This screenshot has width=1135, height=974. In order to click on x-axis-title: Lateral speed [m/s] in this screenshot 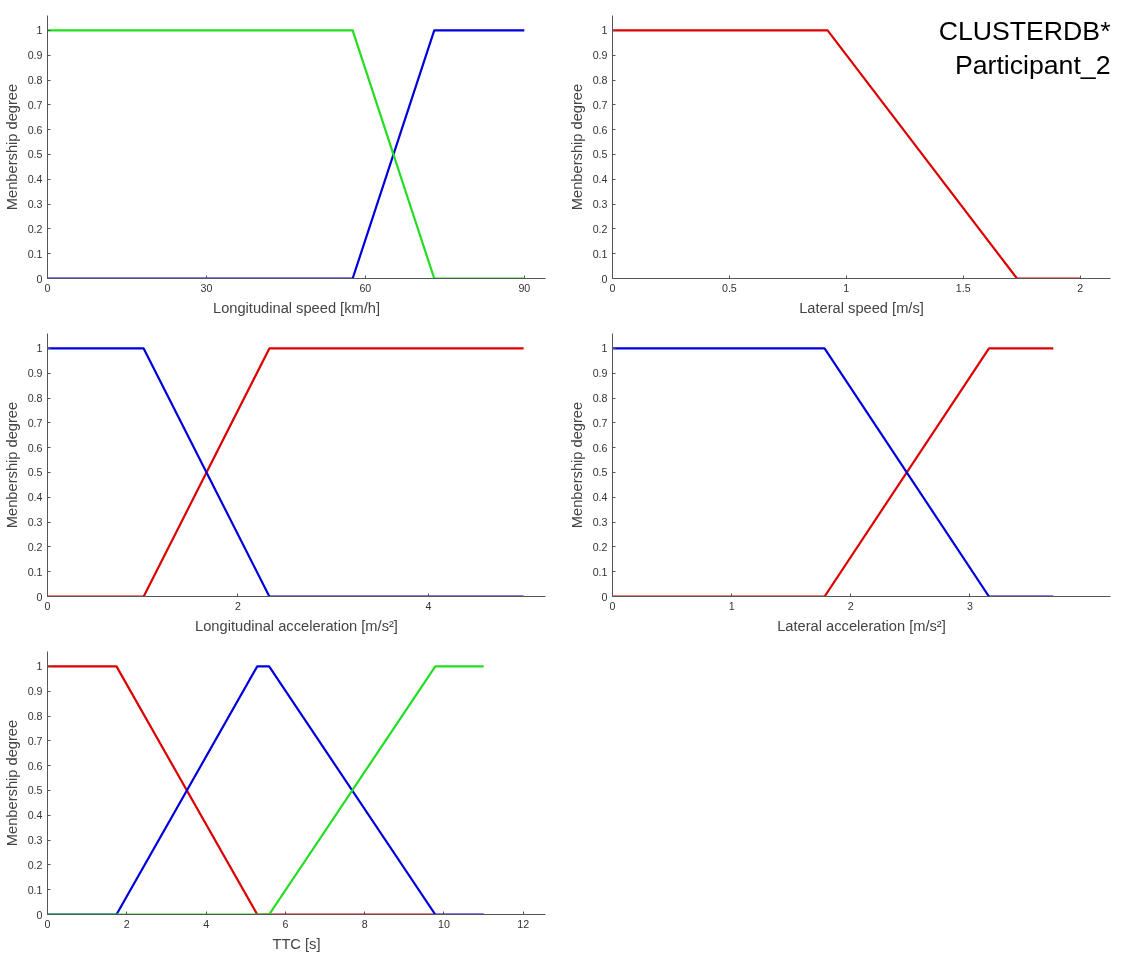, I will do `click(861, 307)`.